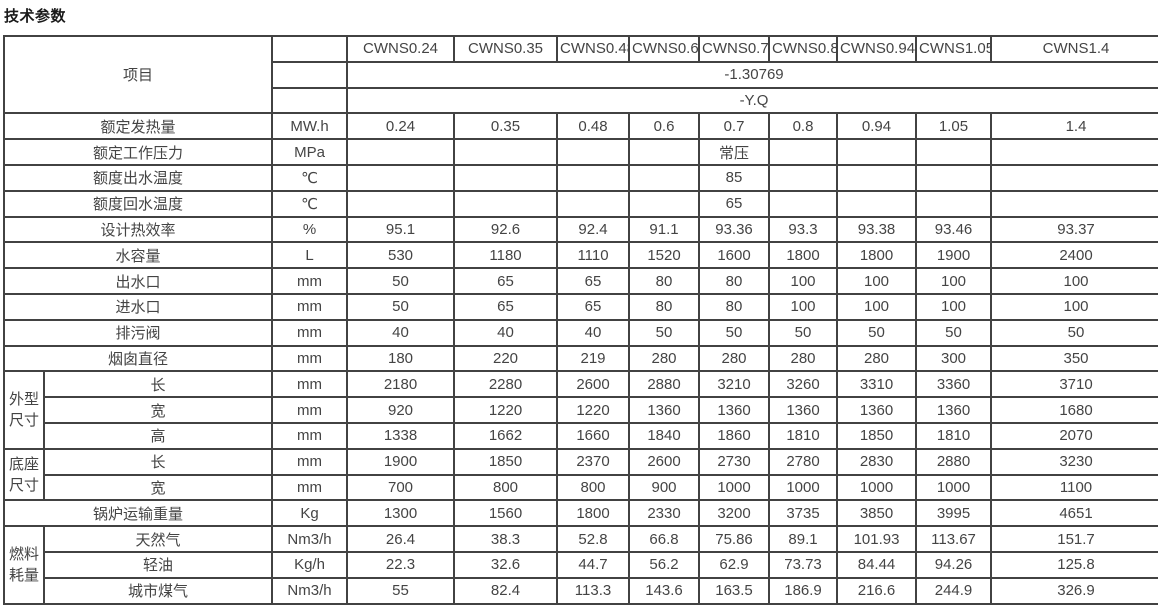  Describe the element at coordinates (310, 564) in the screenshot. I see `unit-cell: Kg/h` at that location.